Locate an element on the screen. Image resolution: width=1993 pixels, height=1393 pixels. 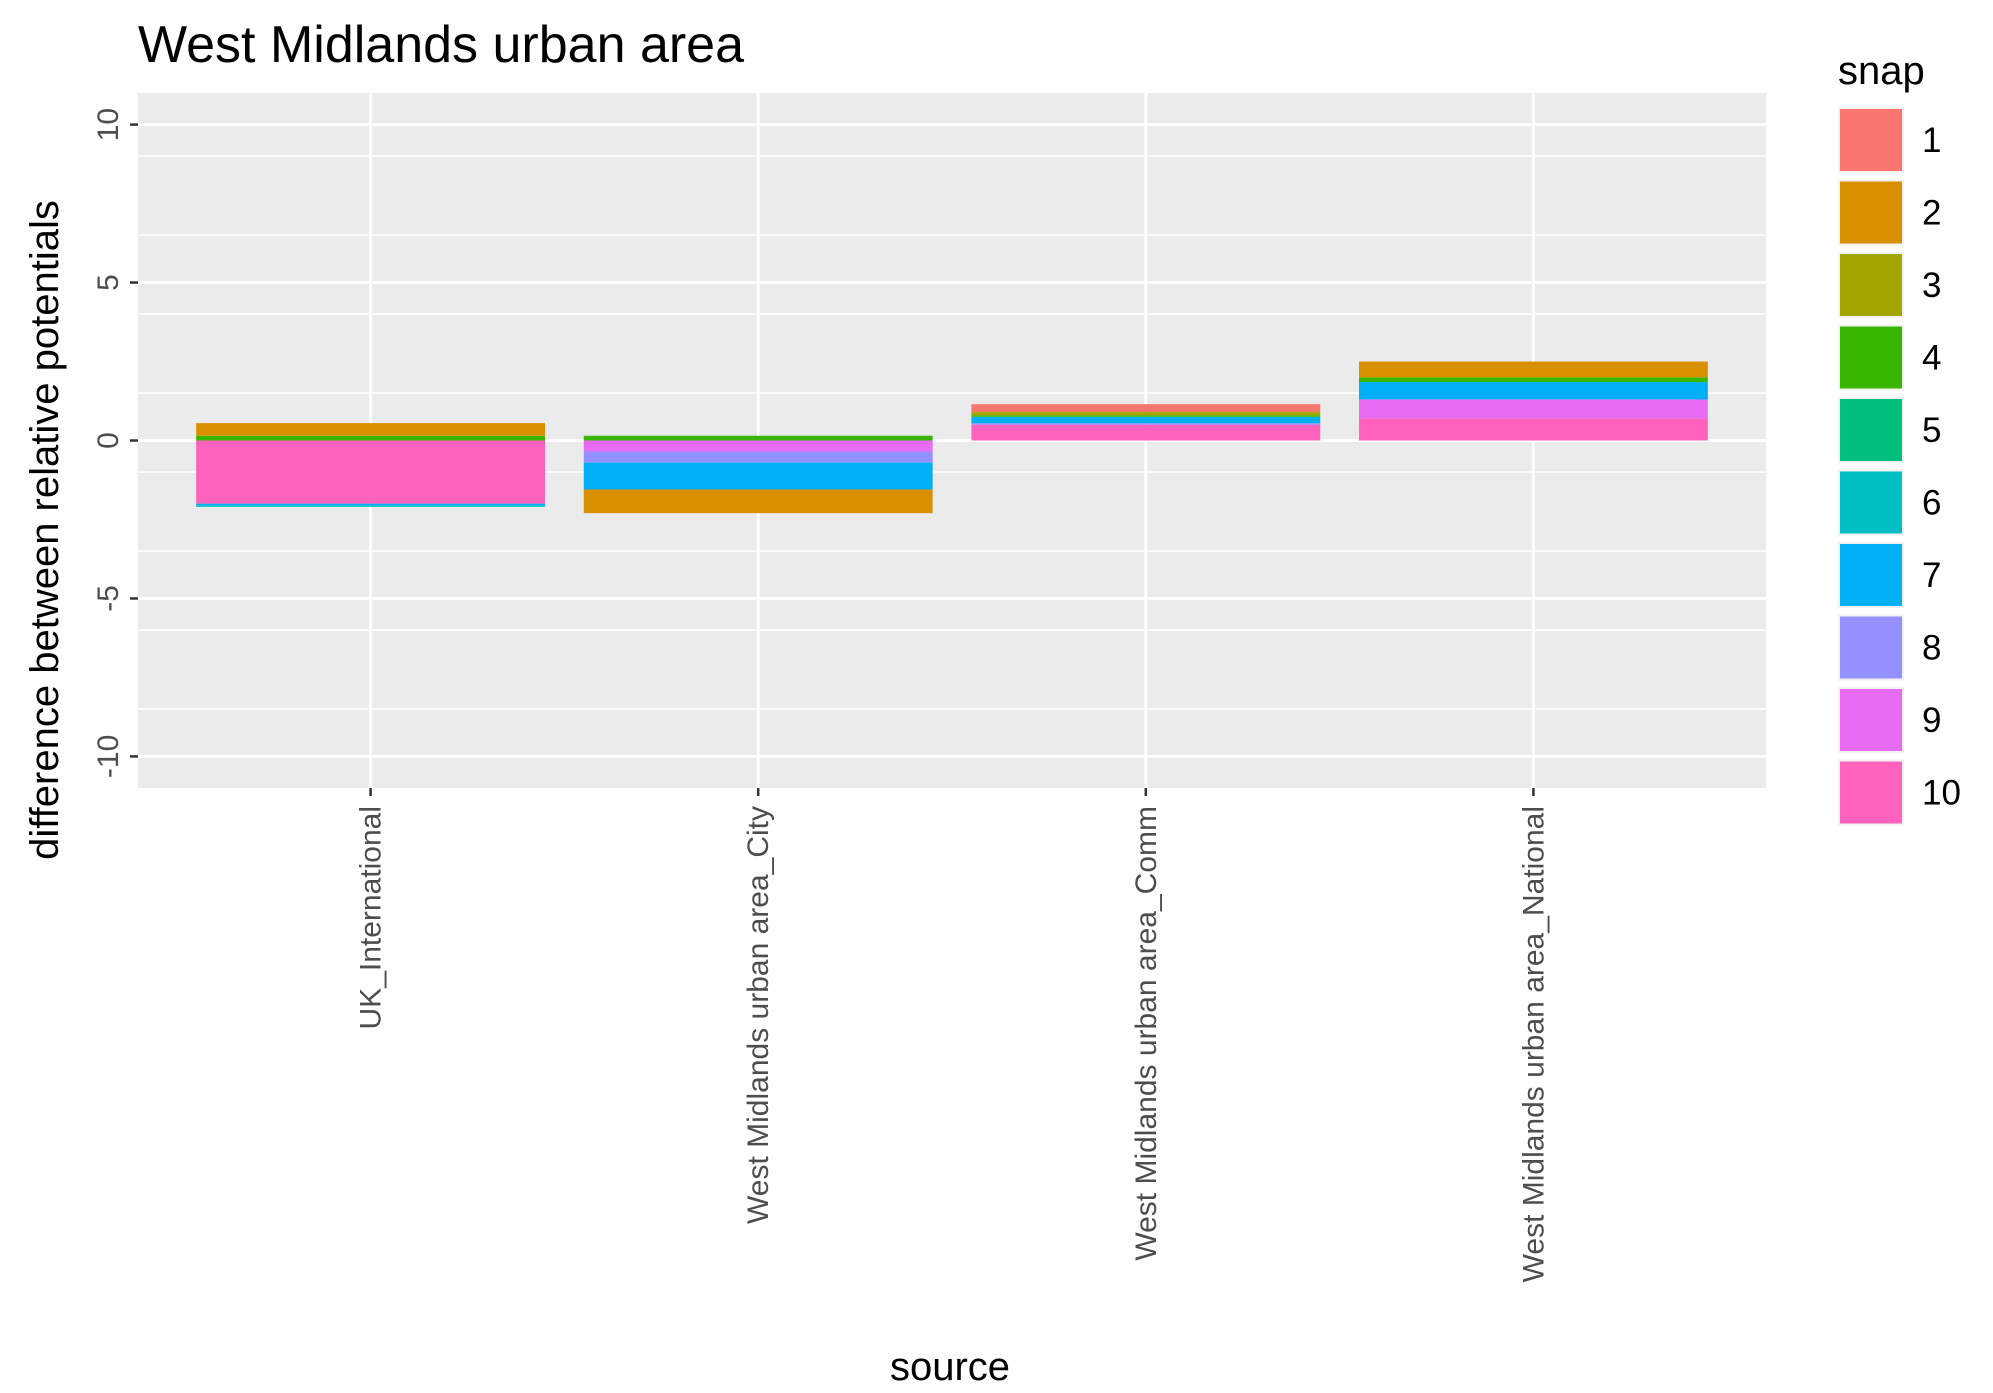
y-tick-label: -10 is located at coordinates (108, 756).